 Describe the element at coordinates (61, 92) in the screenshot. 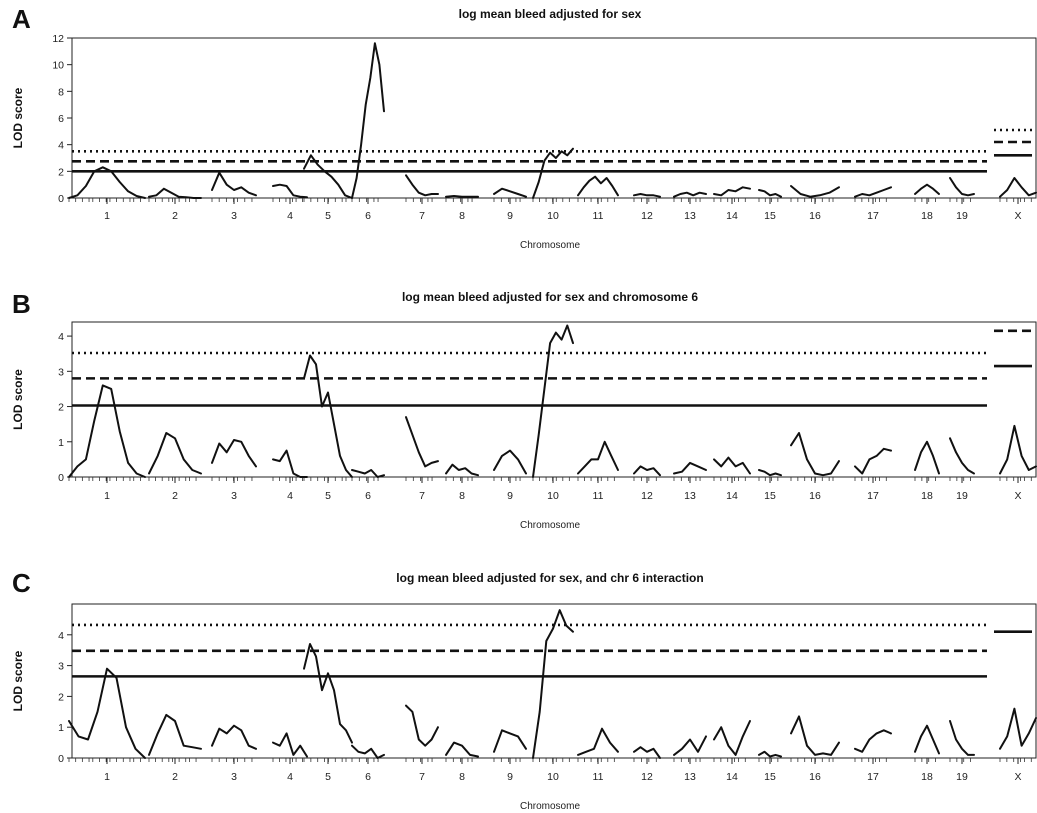

I see `y-tick-label: 8` at that location.